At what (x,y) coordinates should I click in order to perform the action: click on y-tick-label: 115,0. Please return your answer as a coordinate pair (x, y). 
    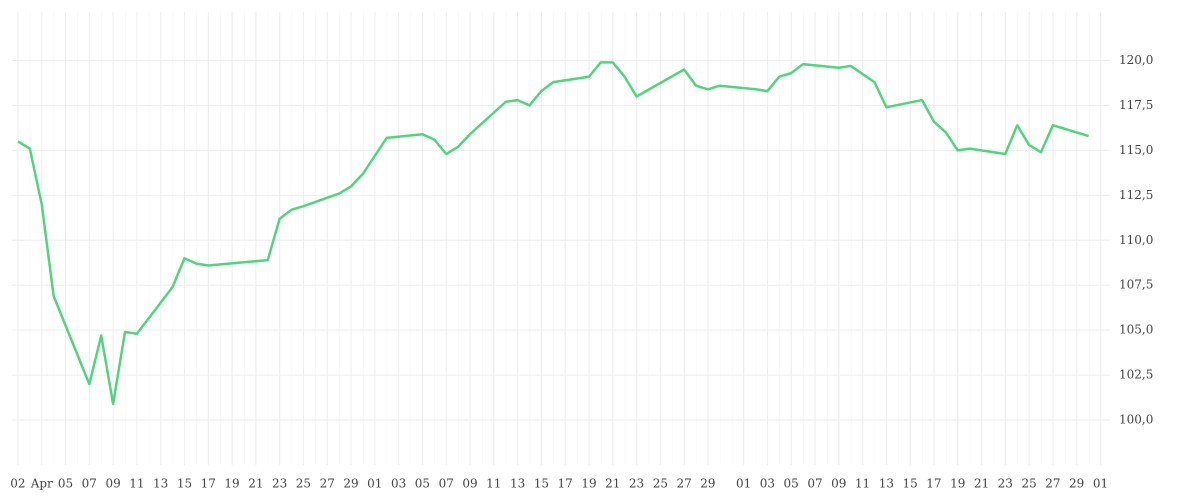
    Looking at the image, I should click on (1136, 150).